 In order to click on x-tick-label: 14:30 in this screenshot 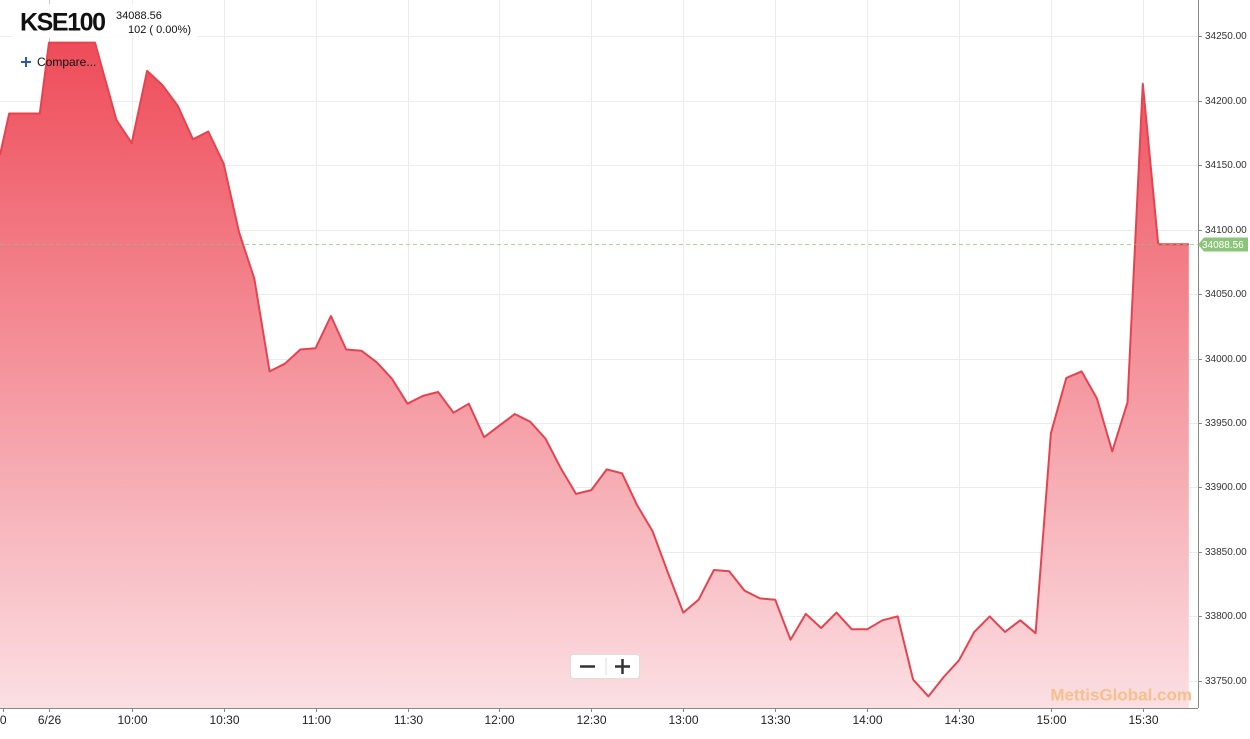, I will do `click(959, 720)`.